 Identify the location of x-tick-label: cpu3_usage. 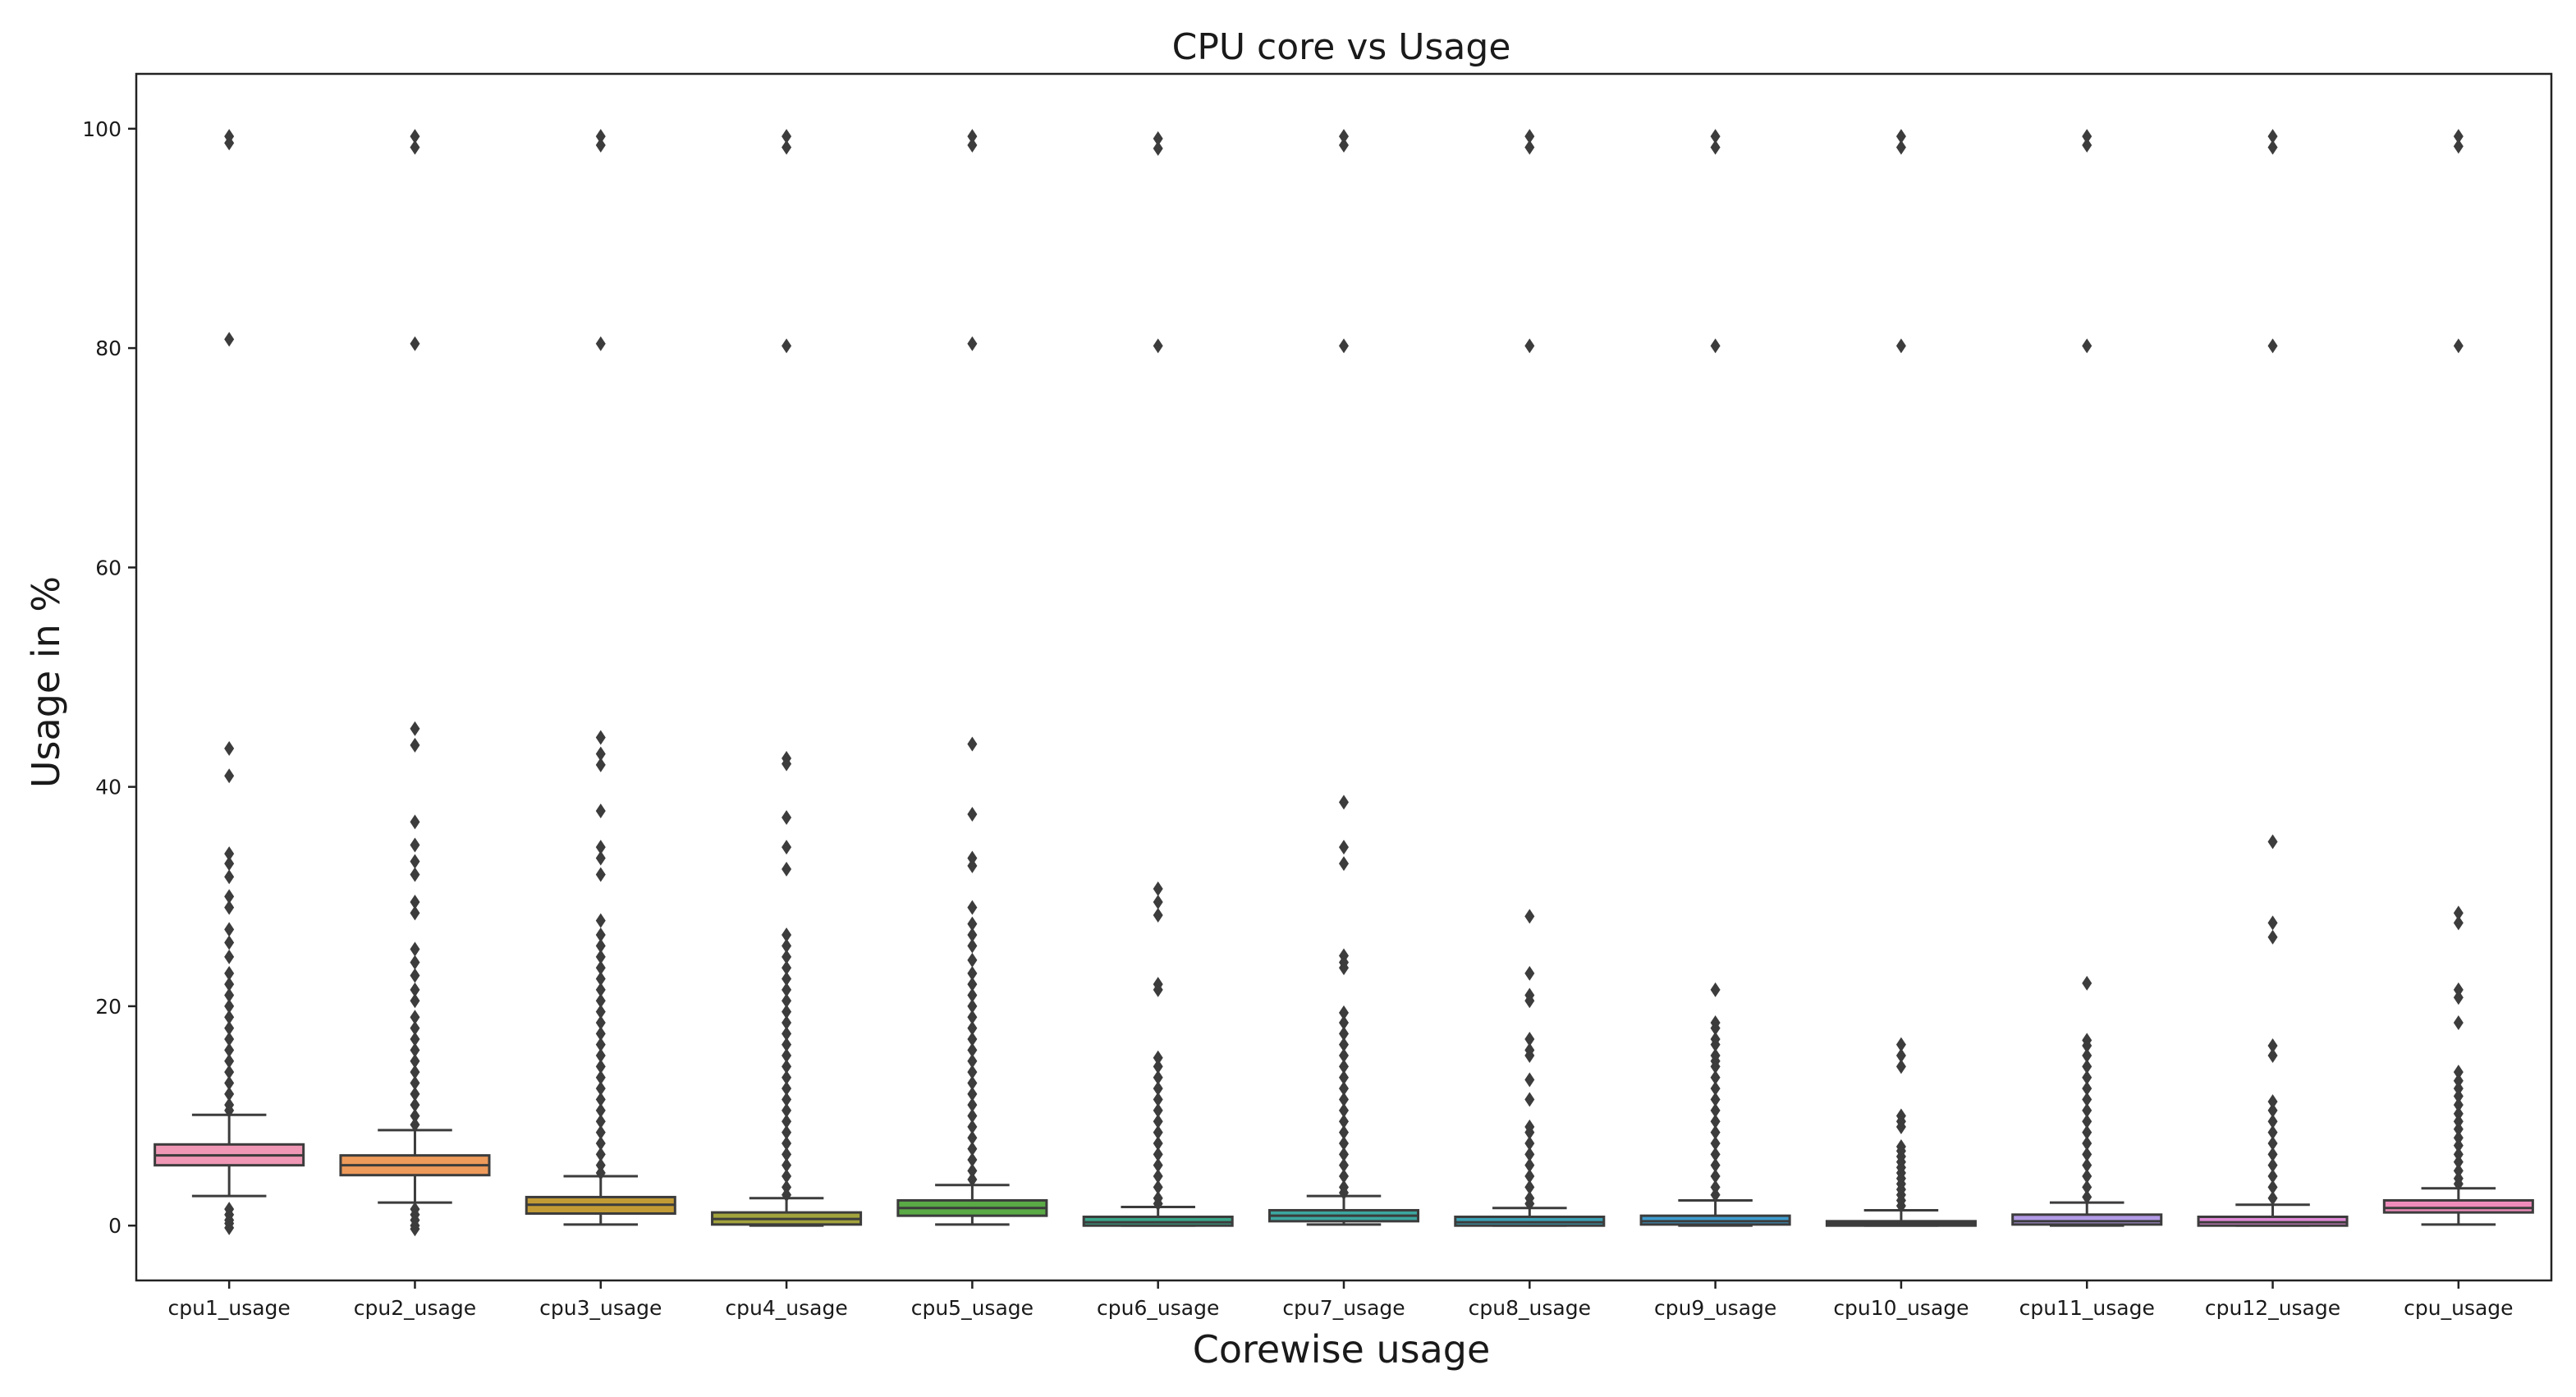
(600, 1308).